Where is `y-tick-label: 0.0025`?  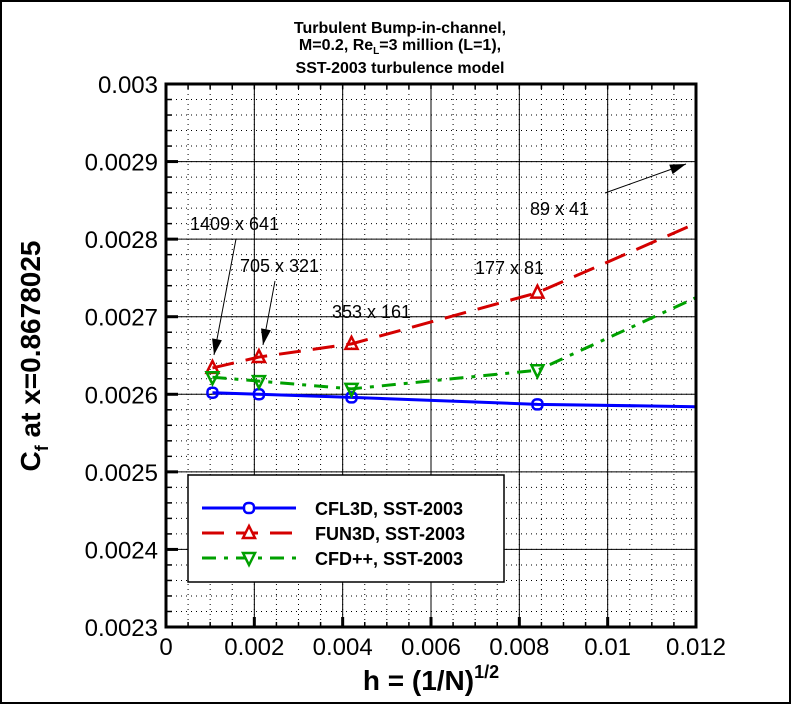 y-tick-label: 0.0025 is located at coordinates (121, 473).